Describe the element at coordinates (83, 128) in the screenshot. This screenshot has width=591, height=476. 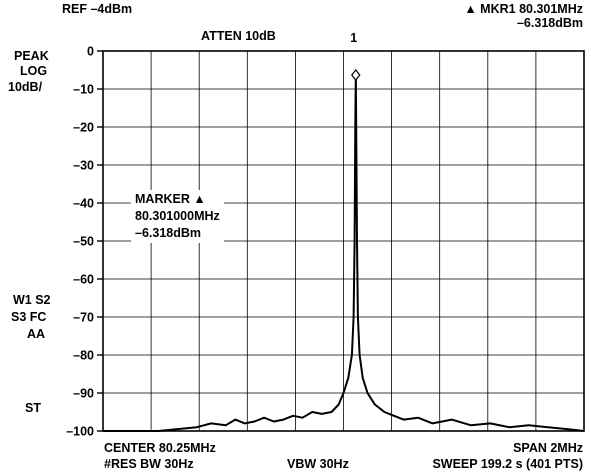
I see `y-tick-label: –20` at that location.